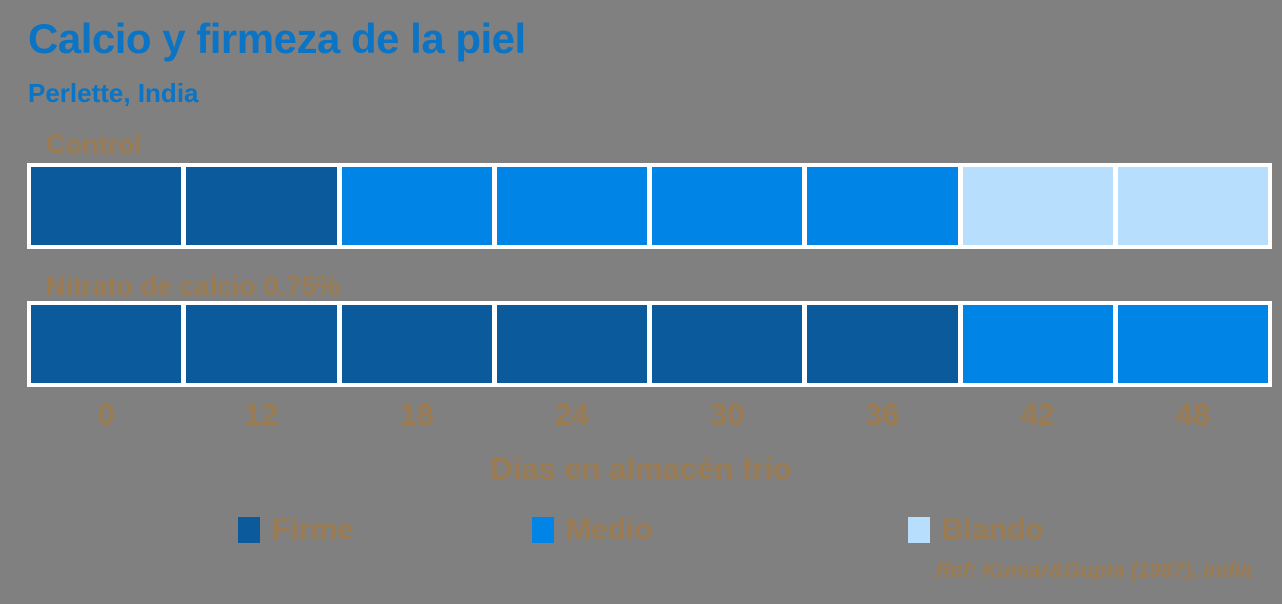 The width and height of the screenshot is (1282, 604). What do you see at coordinates (1037, 414) in the screenshot?
I see `x-axis-tick: 42` at bounding box center [1037, 414].